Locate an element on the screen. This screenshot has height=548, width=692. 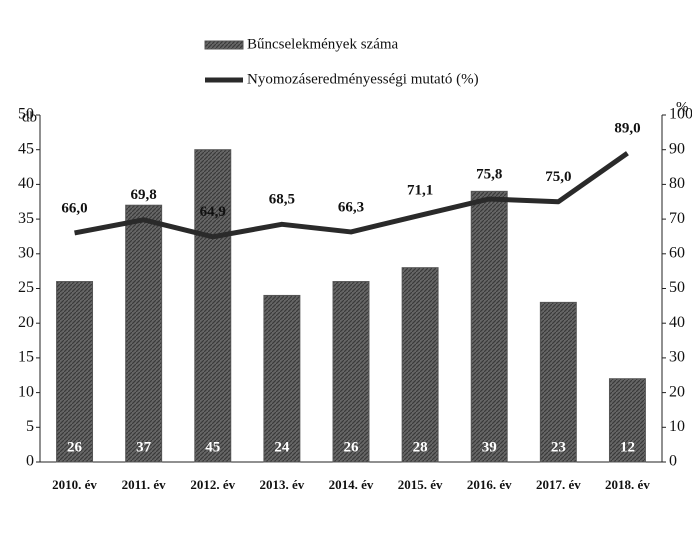
y2-tick-label: 100 is located at coordinates (680, 114).